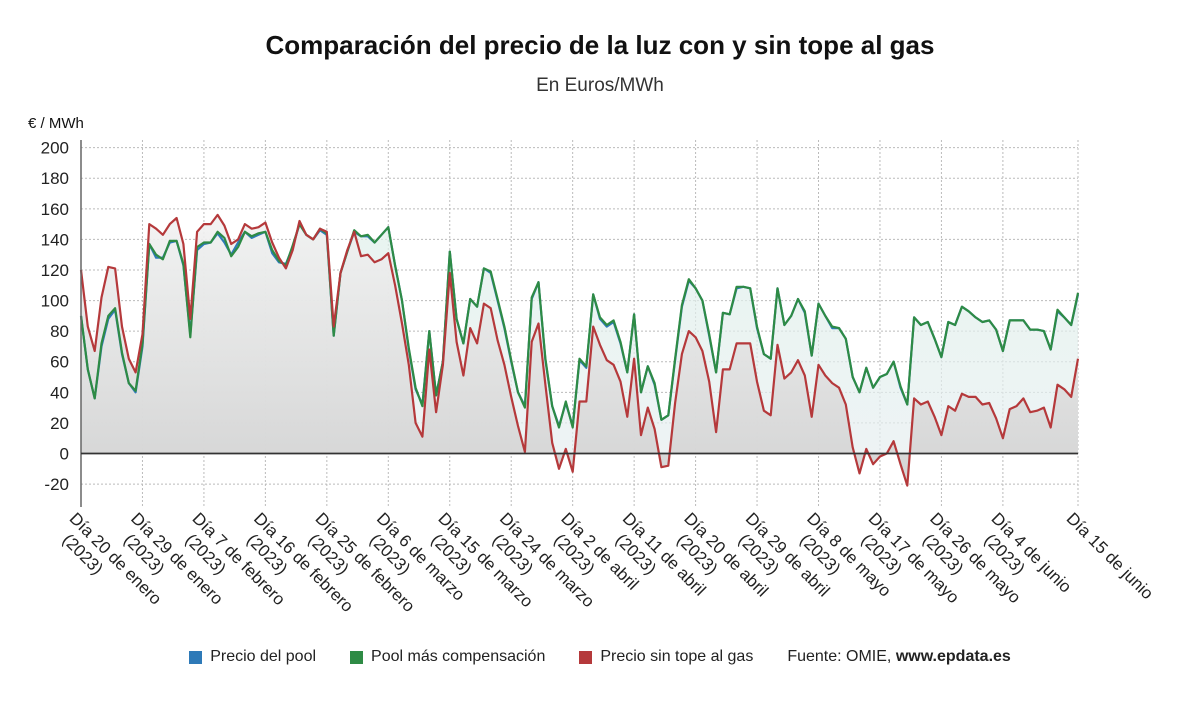 The width and height of the screenshot is (1200, 705). I want to click on x-tick: Día 15 de junio, so click(1110, 556).